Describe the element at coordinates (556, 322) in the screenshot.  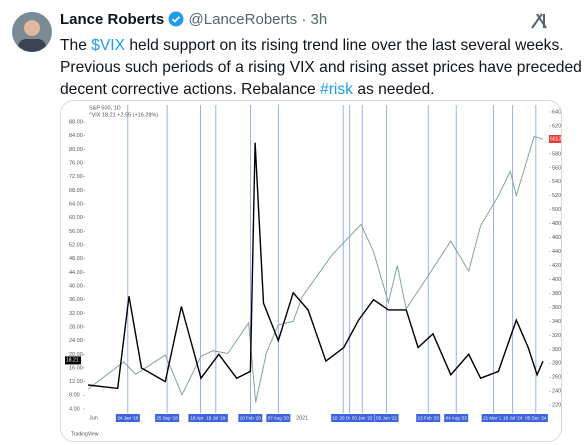
I see `y2-tick-label: 3400.00` at that location.